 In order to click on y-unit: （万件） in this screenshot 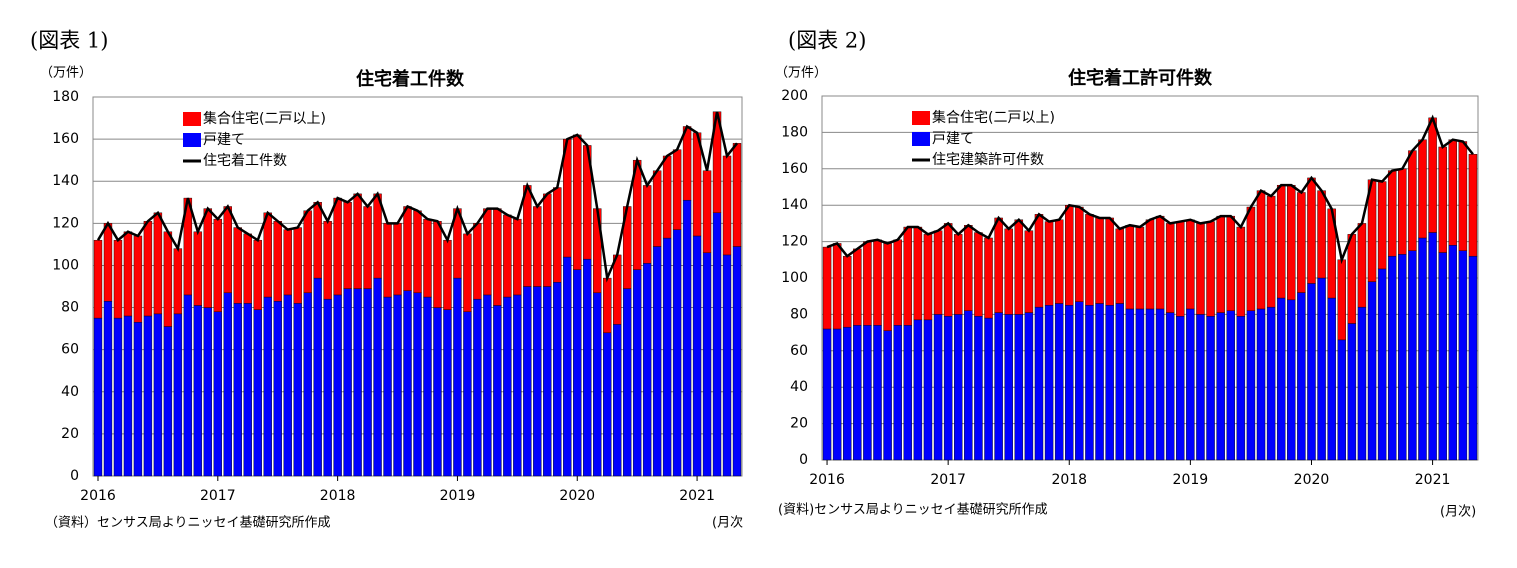, I will do `click(66, 73)`.